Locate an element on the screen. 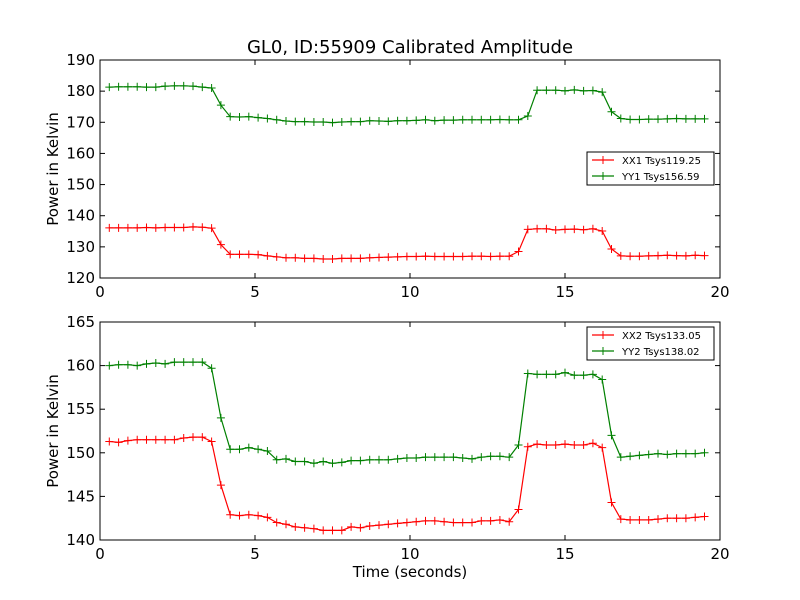 This screenshot has height=600, width=800. top-y-axis-label: Power in Kelvin is located at coordinates (53, 169).